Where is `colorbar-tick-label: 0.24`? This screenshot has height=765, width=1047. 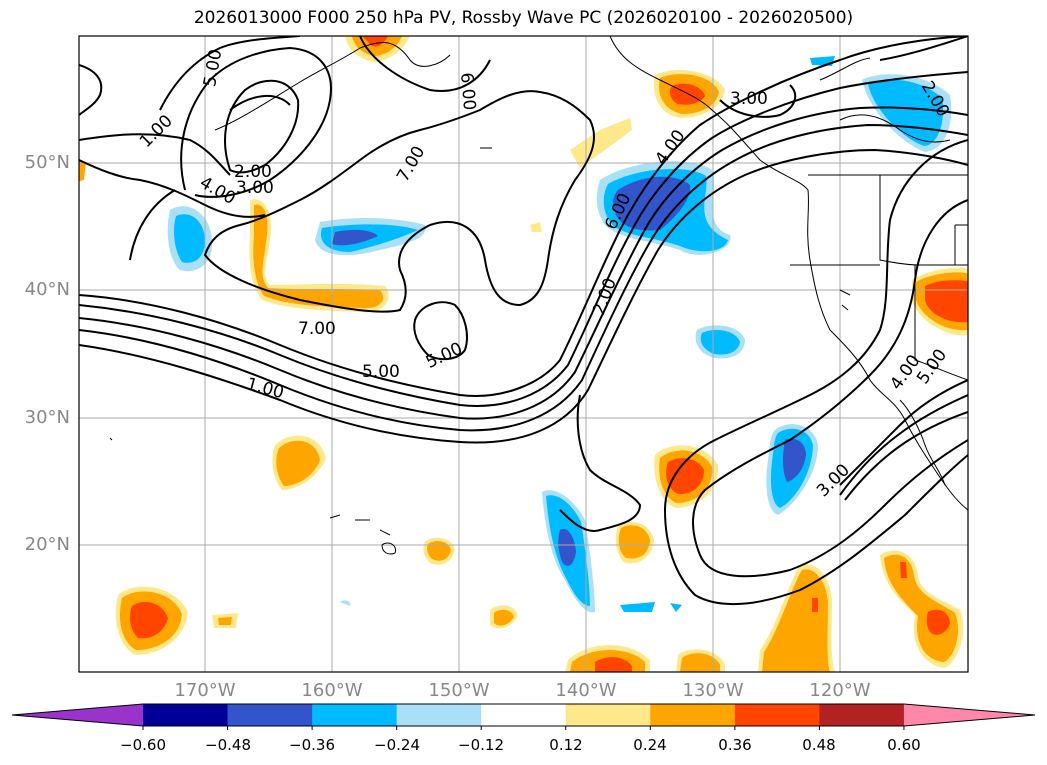 colorbar-tick-label: 0.24 is located at coordinates (650, 745).